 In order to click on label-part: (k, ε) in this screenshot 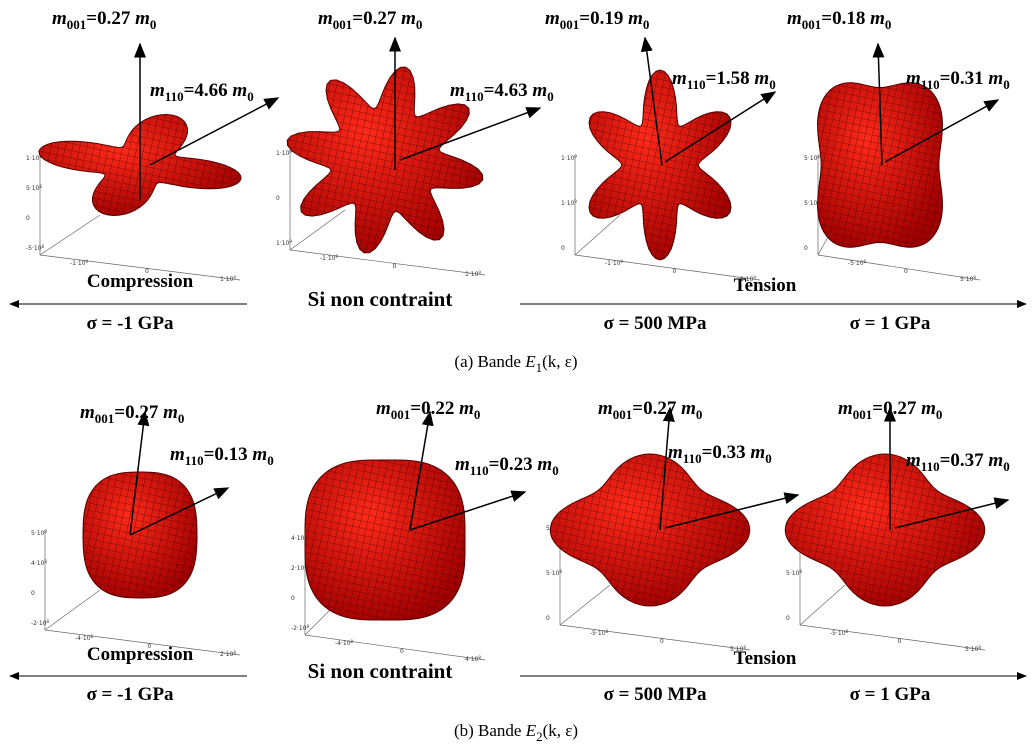, I will do `click(560, 730)`.